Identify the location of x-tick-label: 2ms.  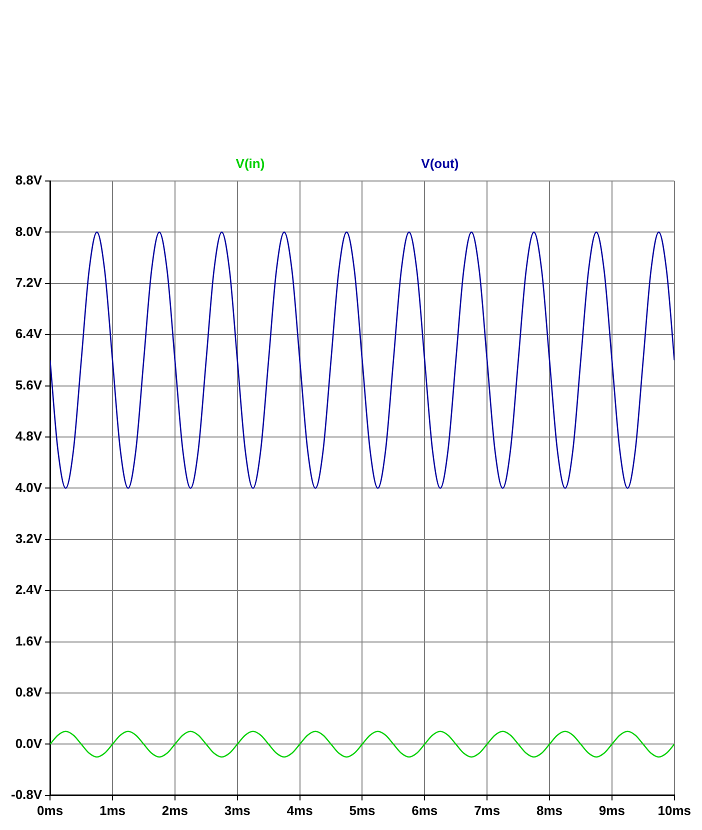
(175, 810).